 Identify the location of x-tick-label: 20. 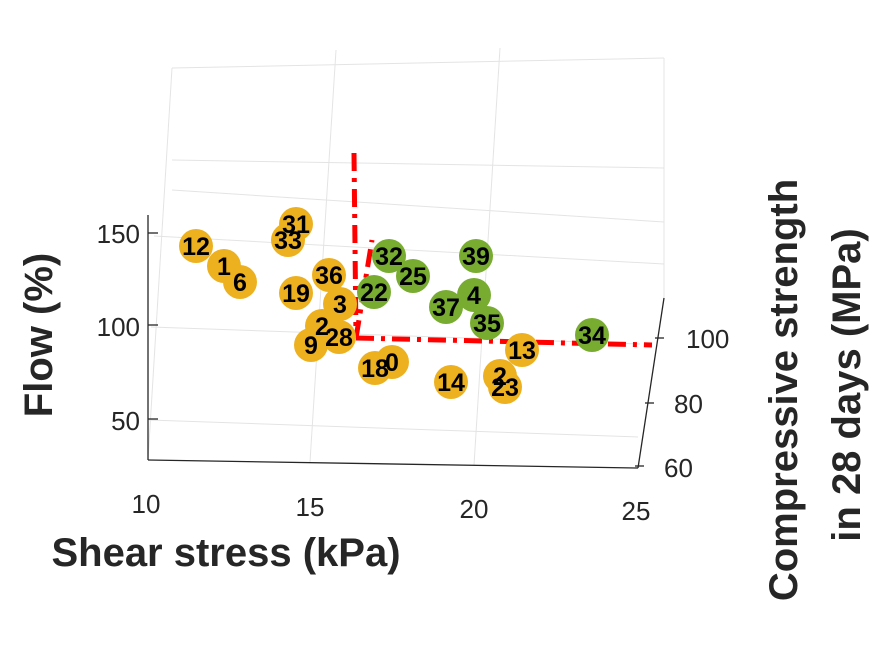
(474, 509).